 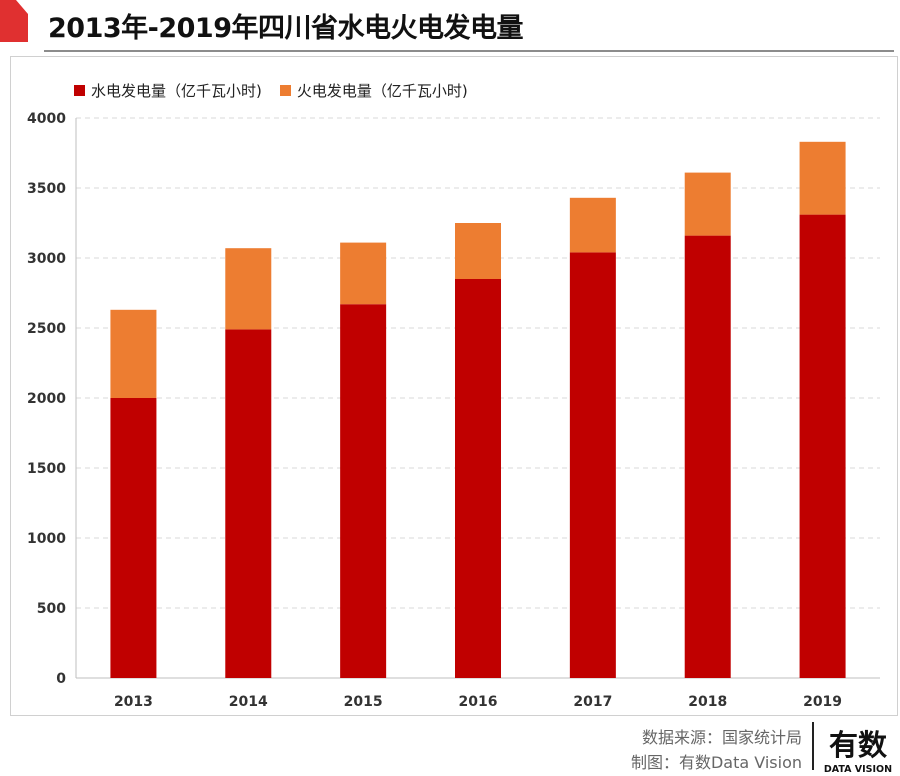 What do you see at coordinates (592, 702) in the screenshot?
I see `x-tick-label: 2017` at bounding box center [592, 702].